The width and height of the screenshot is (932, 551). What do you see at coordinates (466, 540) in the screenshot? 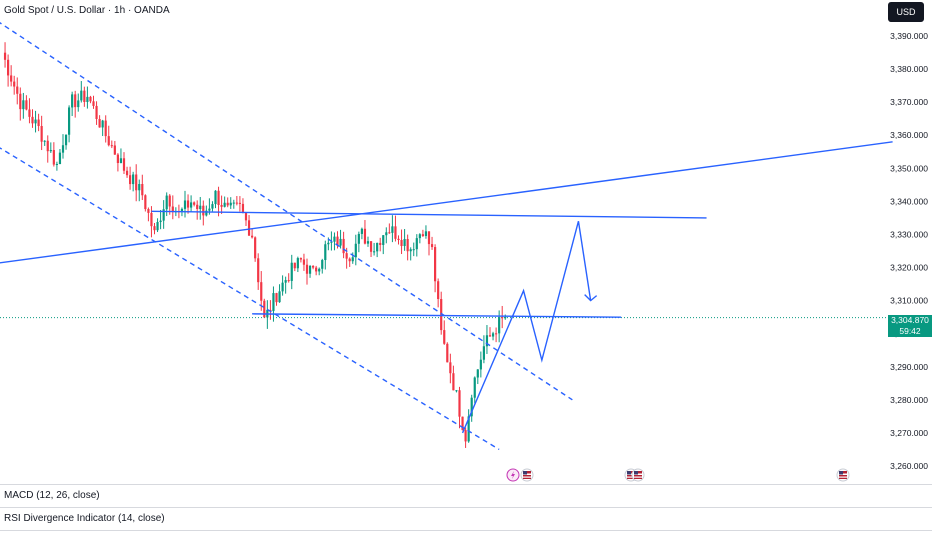
I see `time-axis` at bounding box center [466, 540].